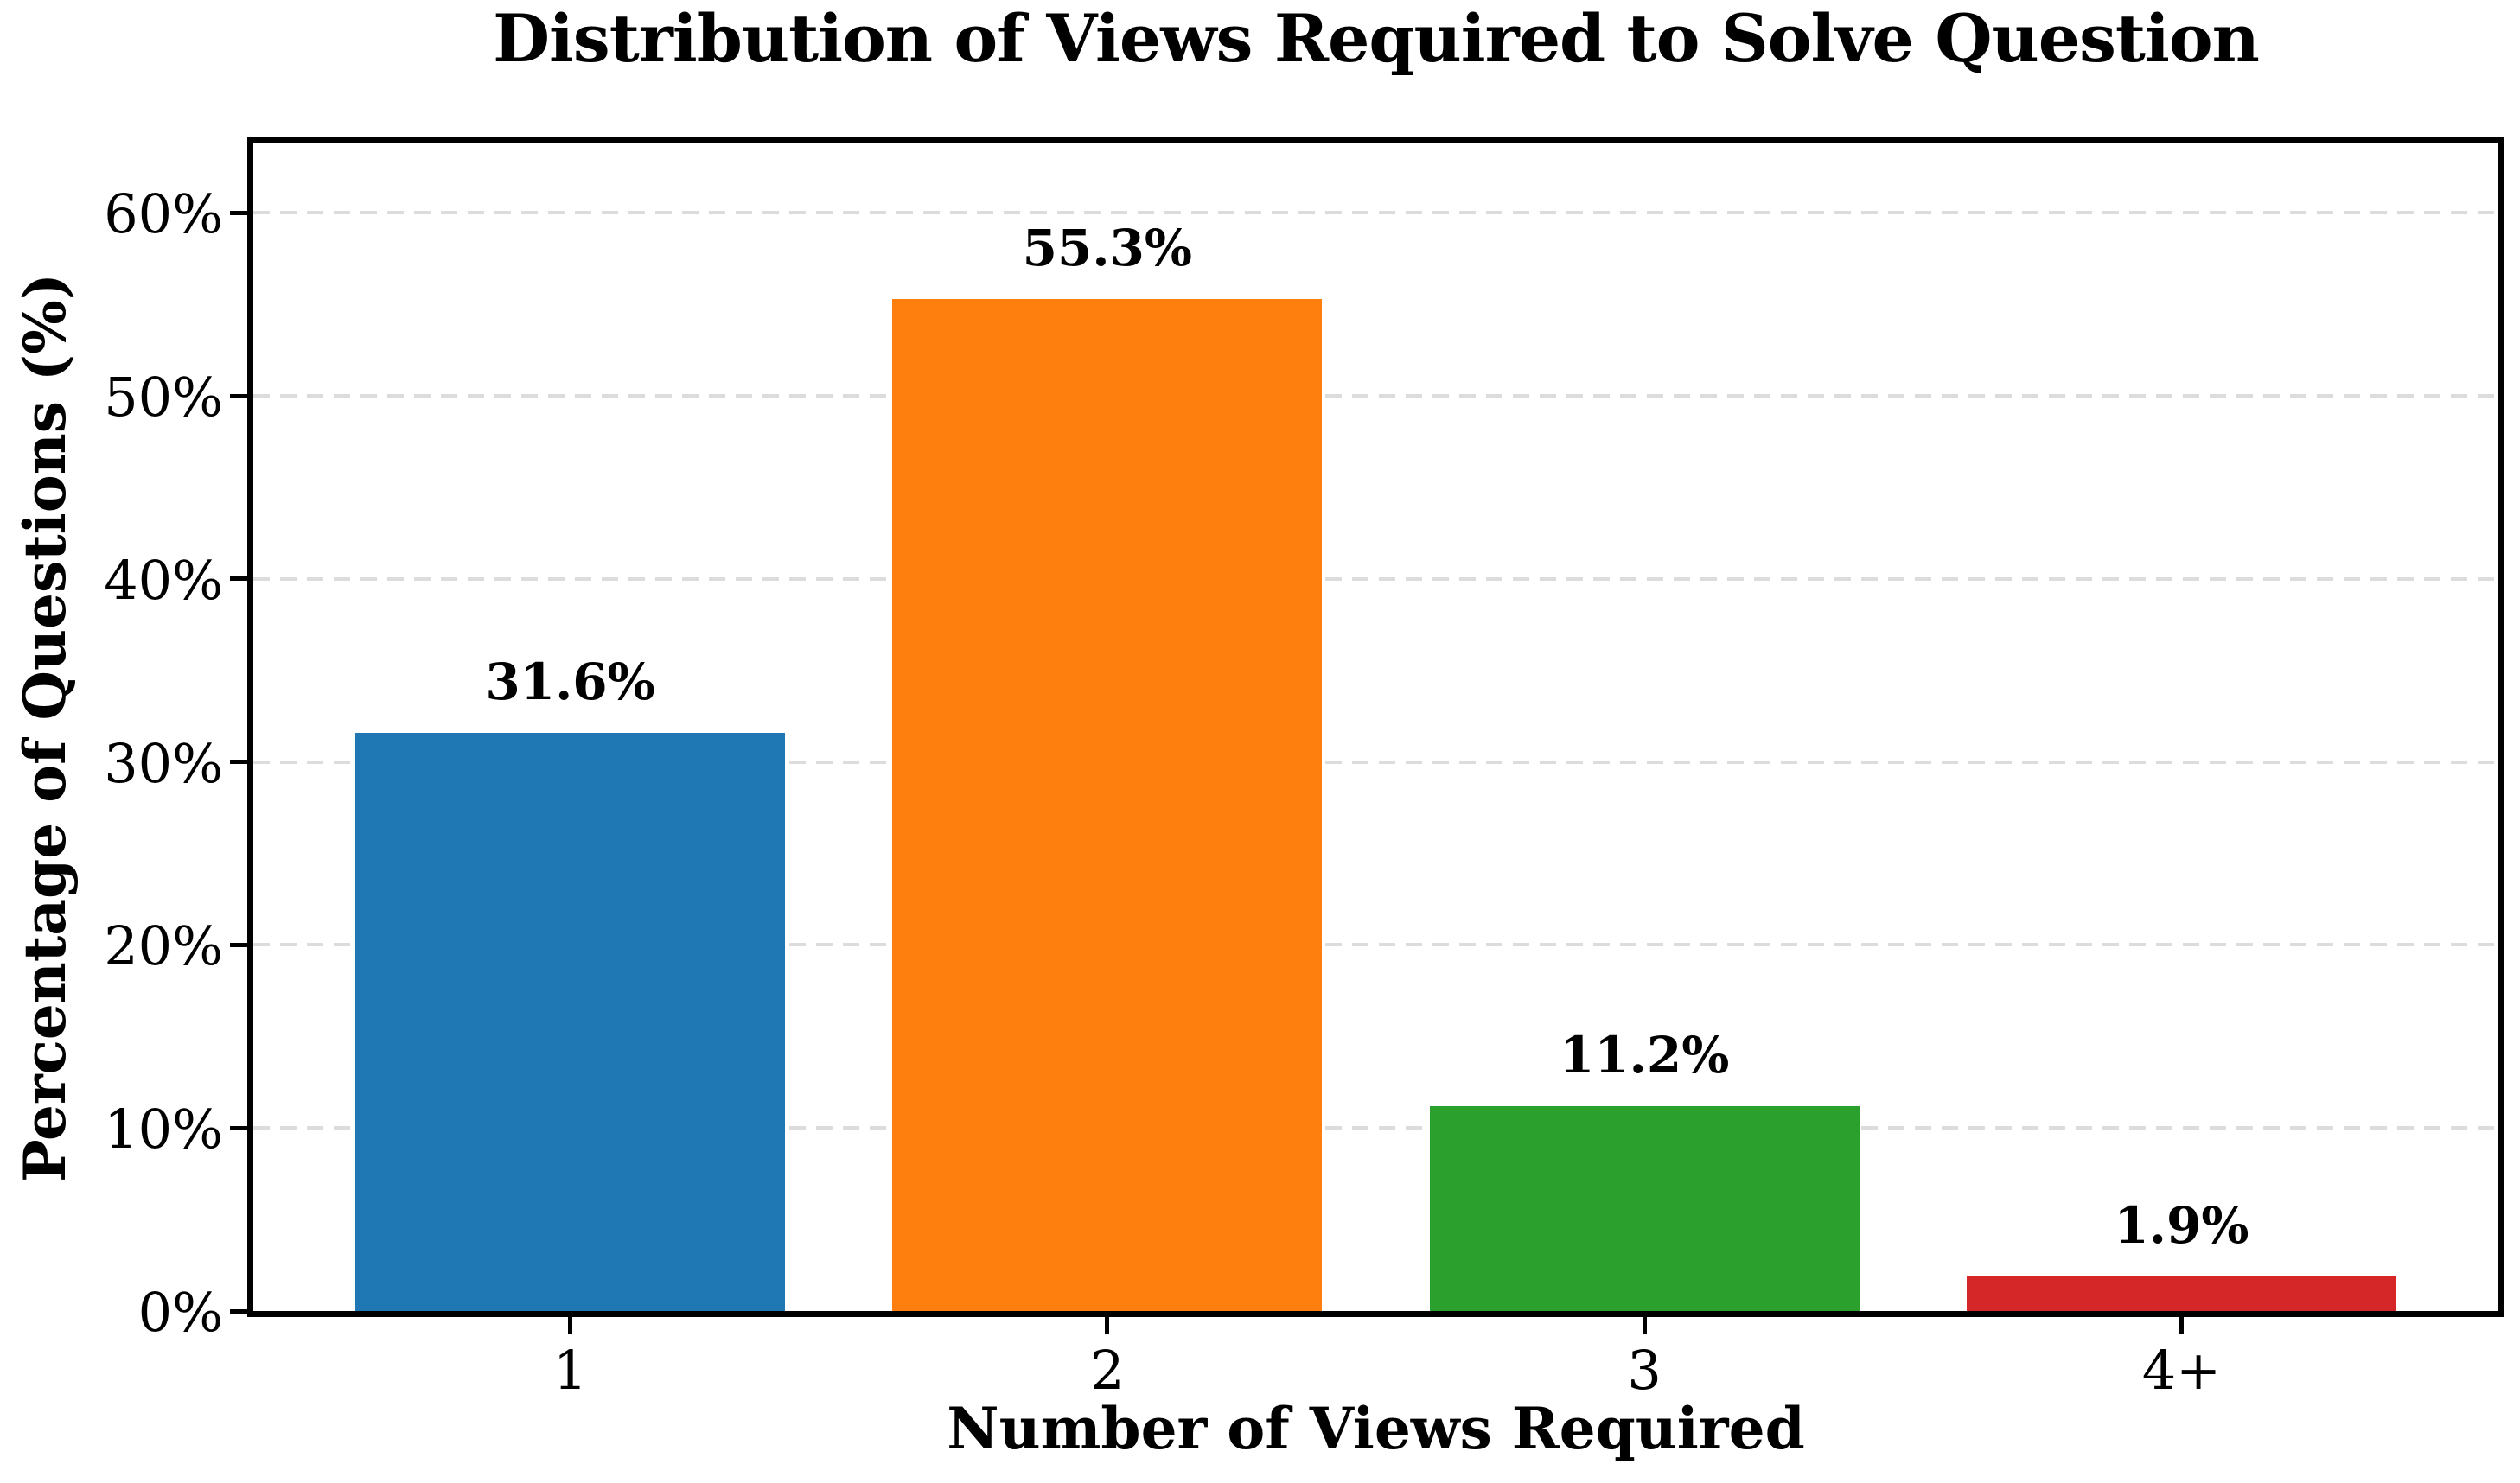 Image resolution: width=2520 pixels, height=1483 pixels. What do you see at coordinates (163, 1130) in the screenshot?
I see `y-tick-label-10%: 10%` at bounding box center [163, 1130].